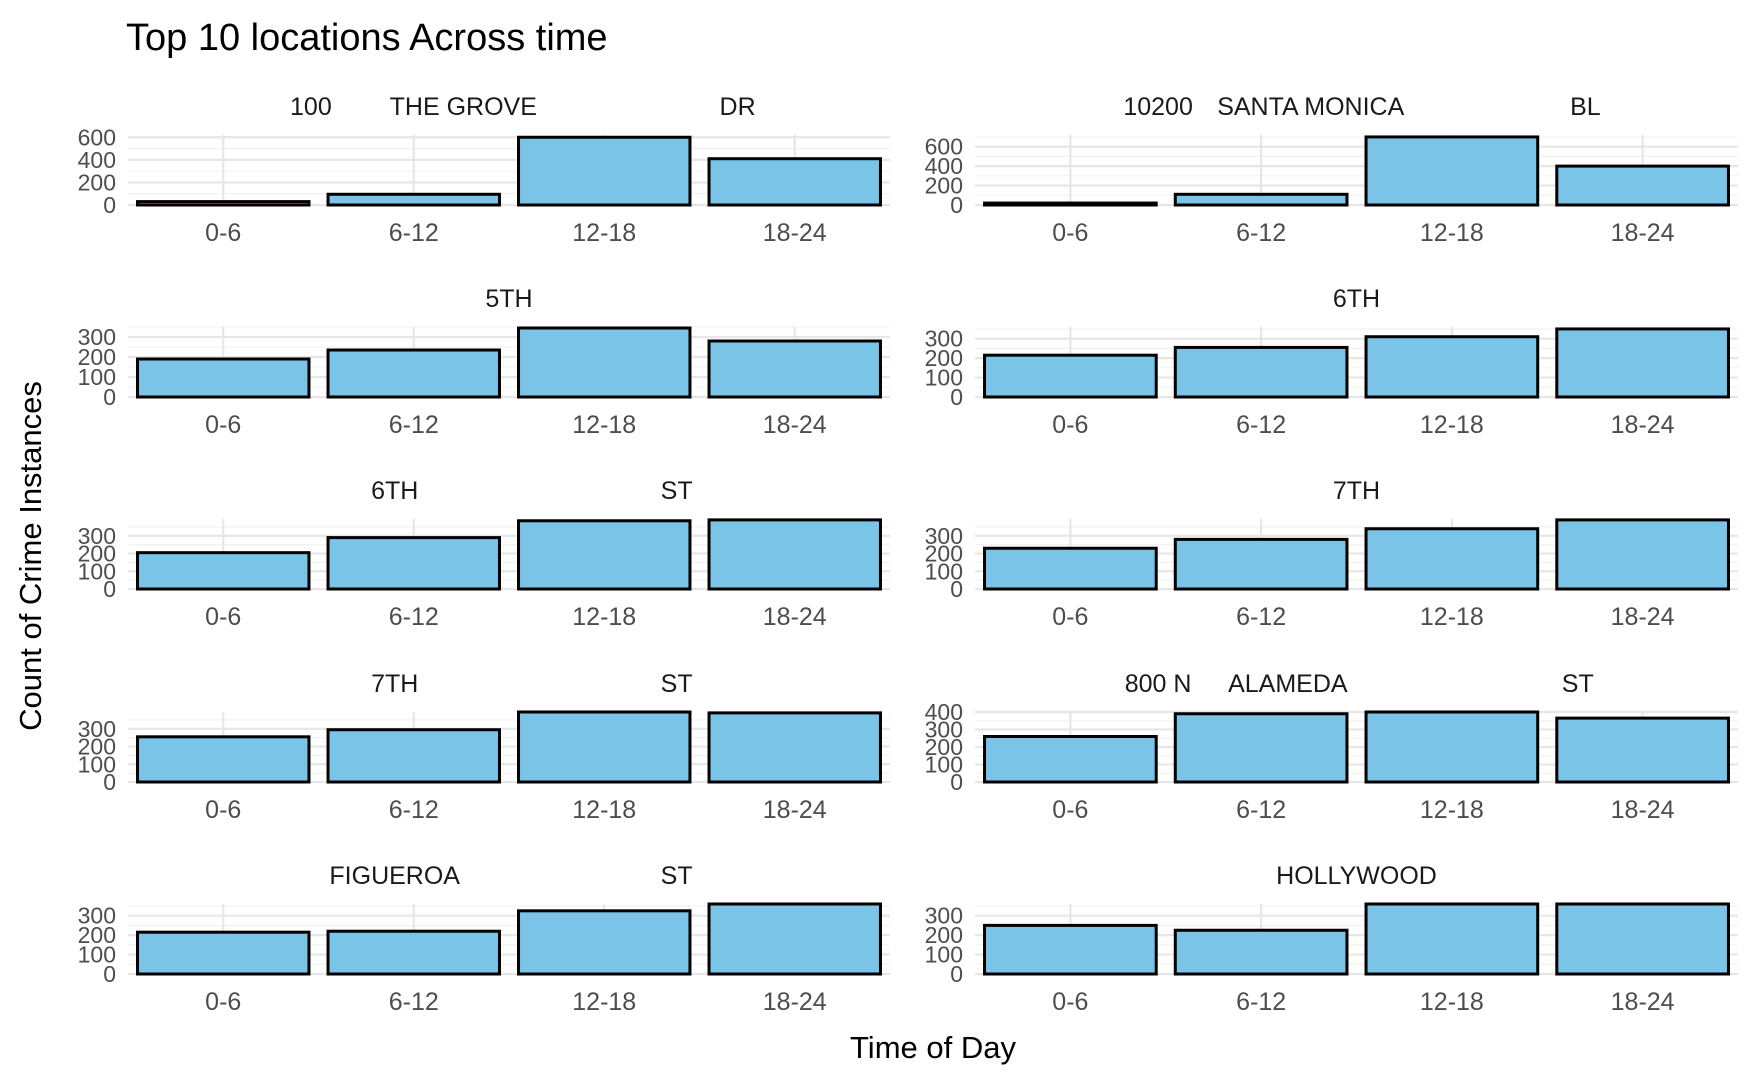 The image size is (1750, 1081). I want to click on facet-strip-label: 6TH, so click(394, 491).